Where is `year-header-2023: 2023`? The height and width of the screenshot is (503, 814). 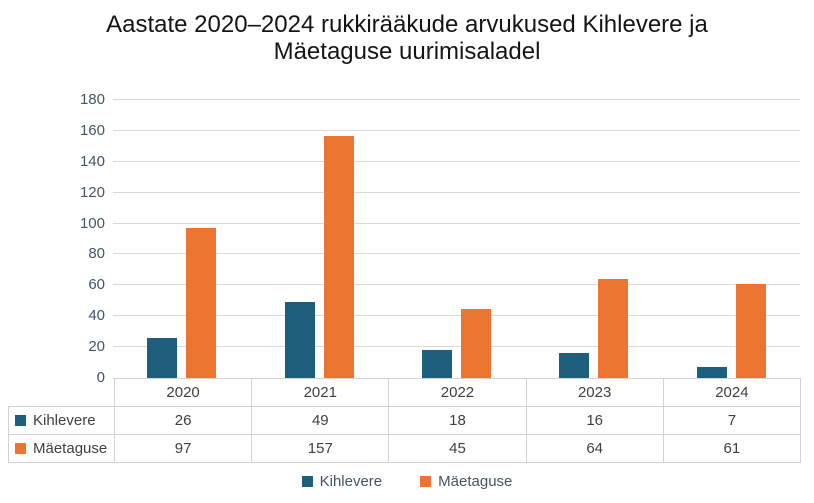 year-header-2023: 2023 is located at coordinates (594, 392).